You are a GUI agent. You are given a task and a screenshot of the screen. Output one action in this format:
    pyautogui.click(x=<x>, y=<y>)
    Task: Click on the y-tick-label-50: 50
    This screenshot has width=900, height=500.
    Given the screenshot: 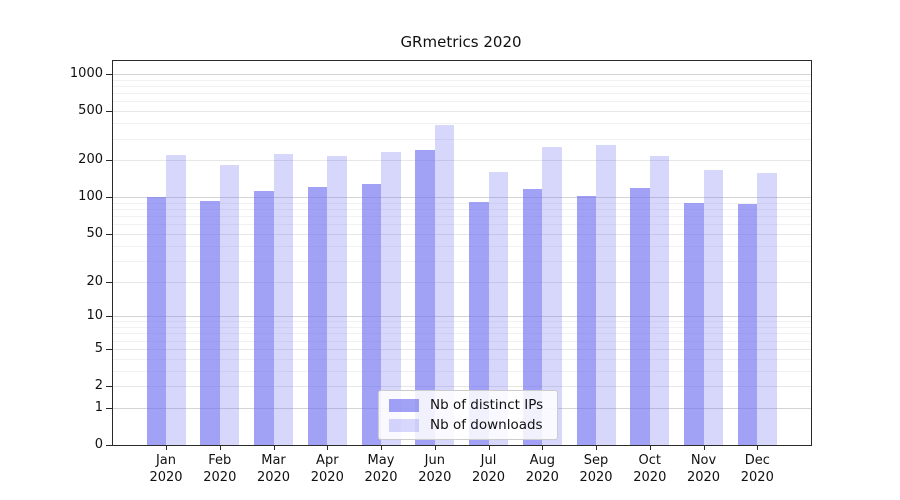 What is the action you would take?
    pyautogui.click(x=94, y=233)
    